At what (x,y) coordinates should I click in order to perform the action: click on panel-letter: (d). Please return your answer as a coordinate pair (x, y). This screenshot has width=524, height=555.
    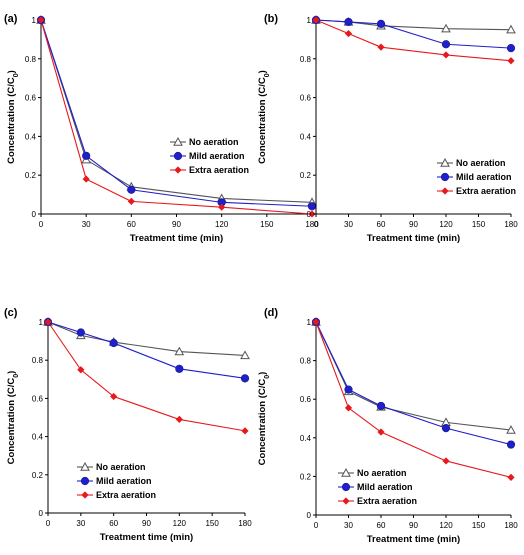
    Looking at the image, I should click on (271, 313).